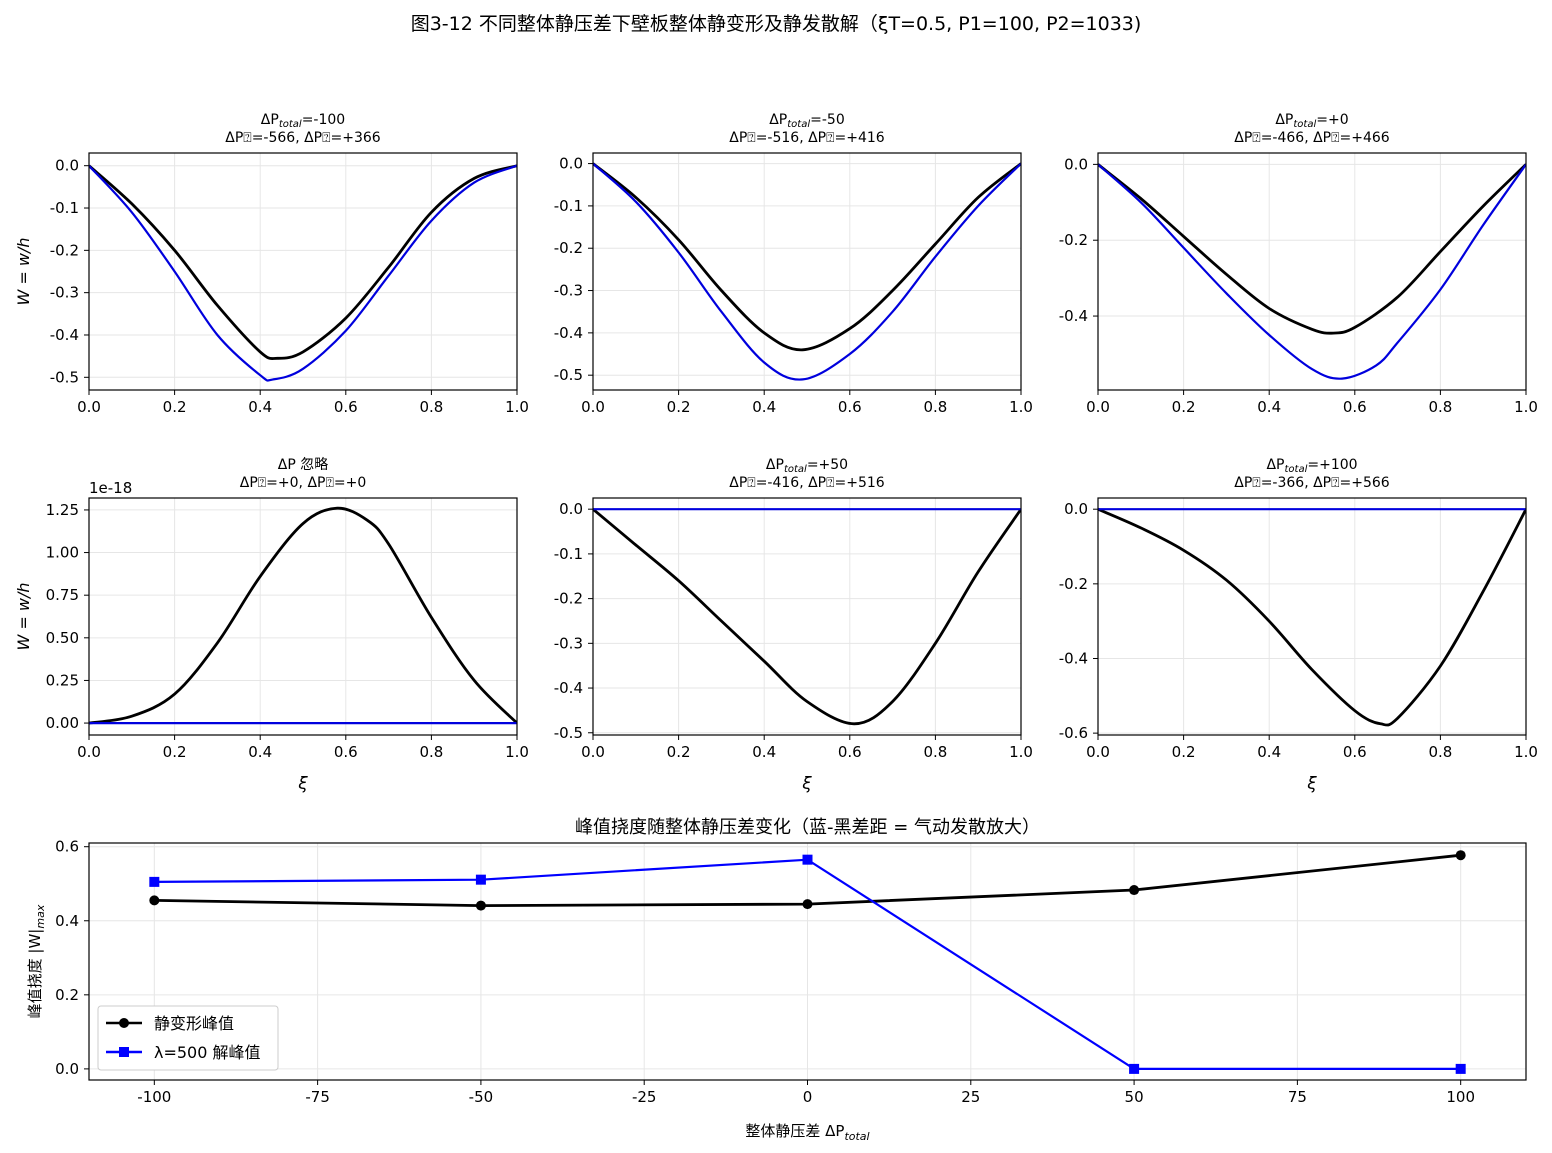 This screenshot has width=1552, height=1153. Describe the element at coordinates (644, 1097) in the screenshot. I see `x-tick-label: -25` at that location.